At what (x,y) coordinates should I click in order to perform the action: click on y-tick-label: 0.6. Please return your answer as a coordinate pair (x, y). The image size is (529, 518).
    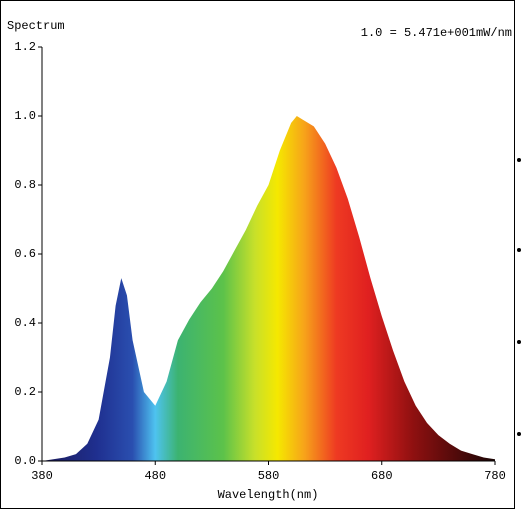
    Looking at the image, I should click on (25, 254).